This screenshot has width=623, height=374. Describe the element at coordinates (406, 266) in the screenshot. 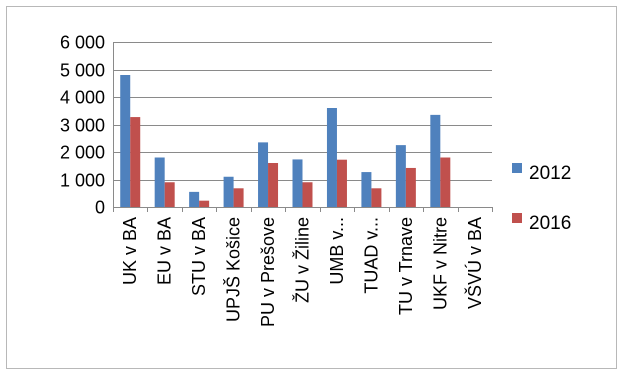

I see `category-label: TU v Trnave` at that location.